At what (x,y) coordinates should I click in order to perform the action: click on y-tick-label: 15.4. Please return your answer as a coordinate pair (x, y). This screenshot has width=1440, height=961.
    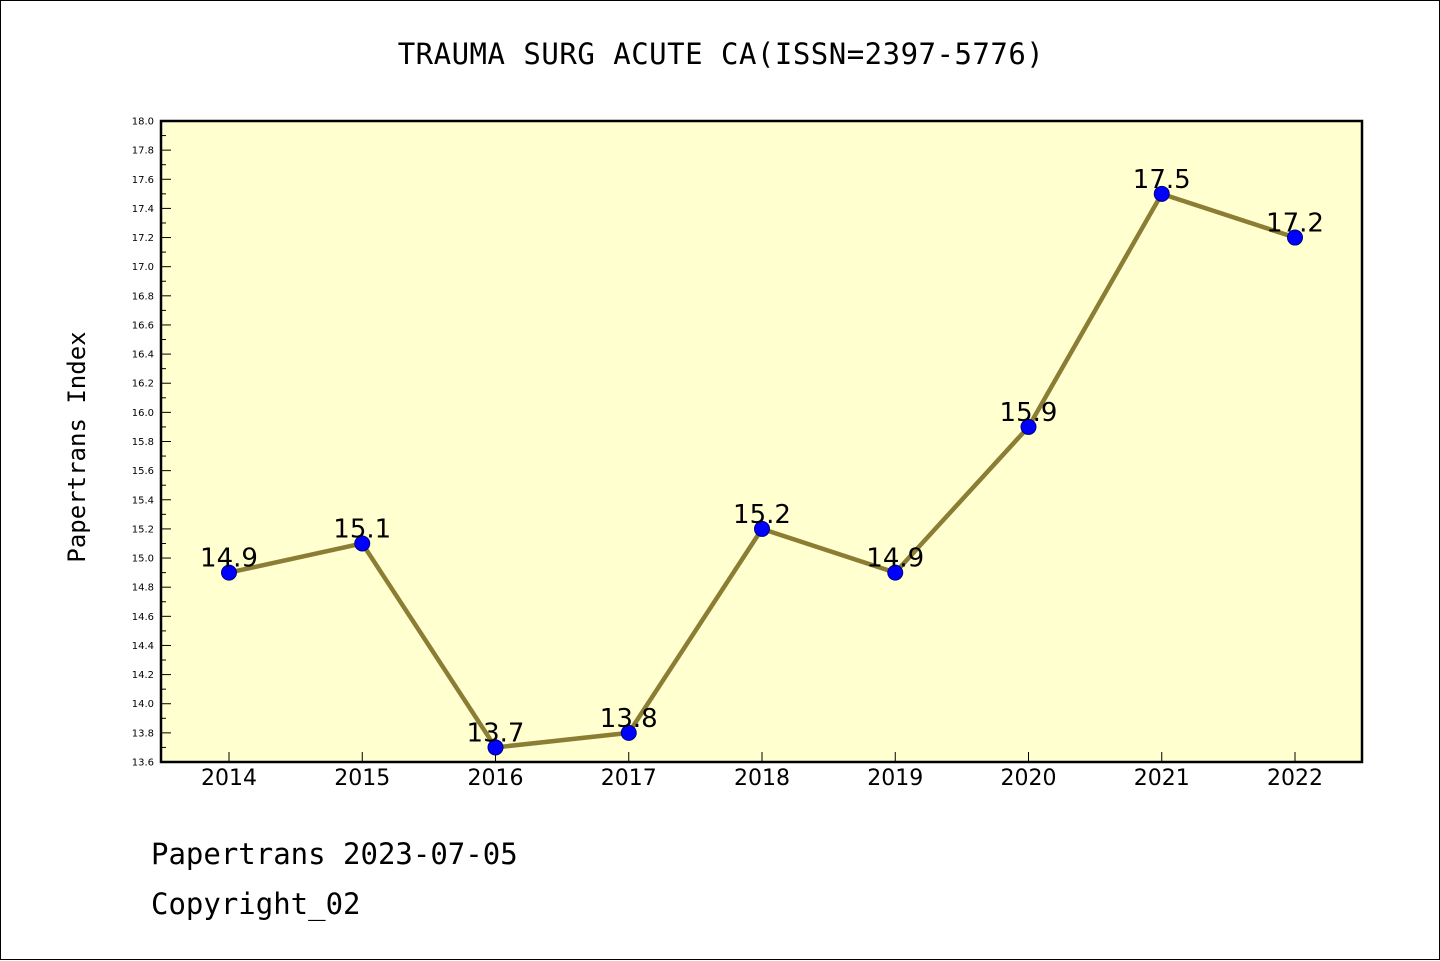
    Looking at the image, I should click on (143, 500).